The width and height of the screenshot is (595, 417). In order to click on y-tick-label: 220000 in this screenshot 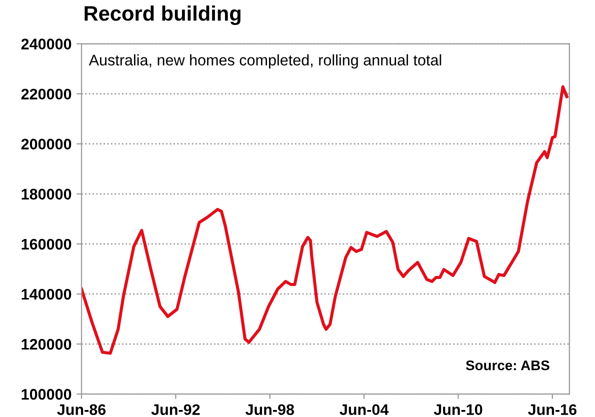, I will do `click(46, 94)`.